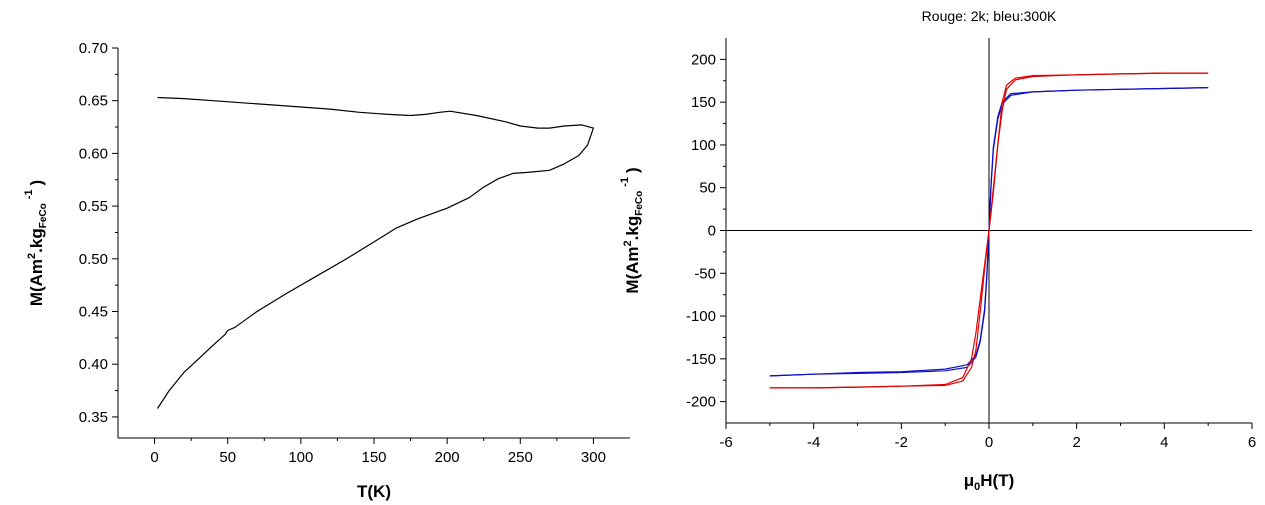 The height and width of the screenshot is (505, 1265). I want to click on y-tick-label: 50, so click(707, 188).